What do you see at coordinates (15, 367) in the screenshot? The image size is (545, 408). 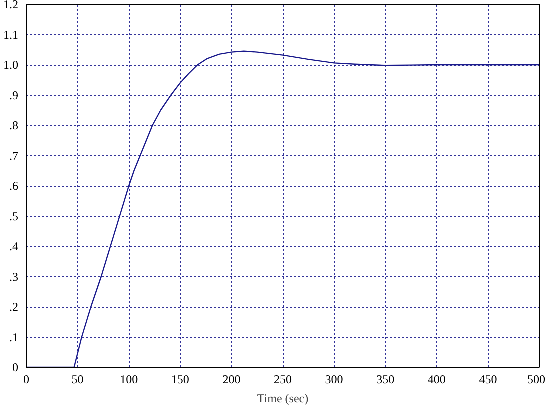 I see `y-tick-label: 0` at bounding box center [15, 367].